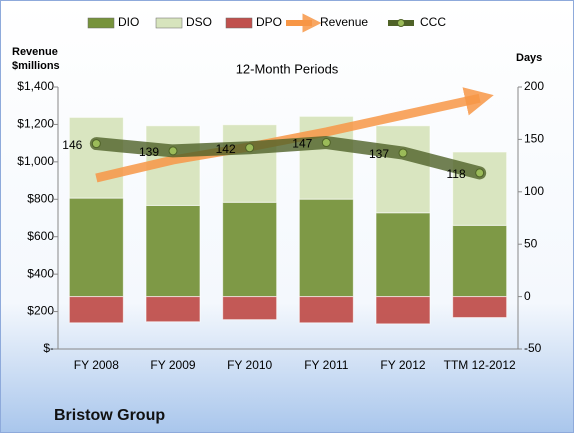  What do you see at coordinates (533, 348) in the screenshot?
I see `y2-tick-label: -50` at bounding box center [533, 348].